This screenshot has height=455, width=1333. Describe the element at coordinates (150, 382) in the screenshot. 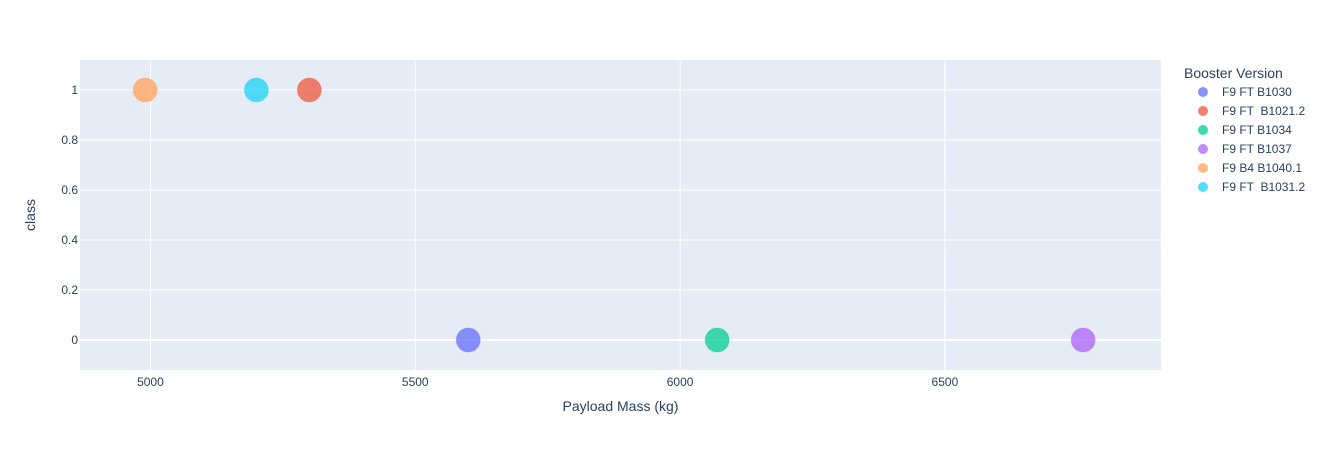

I see `x-tick-label: 5000` at that location.